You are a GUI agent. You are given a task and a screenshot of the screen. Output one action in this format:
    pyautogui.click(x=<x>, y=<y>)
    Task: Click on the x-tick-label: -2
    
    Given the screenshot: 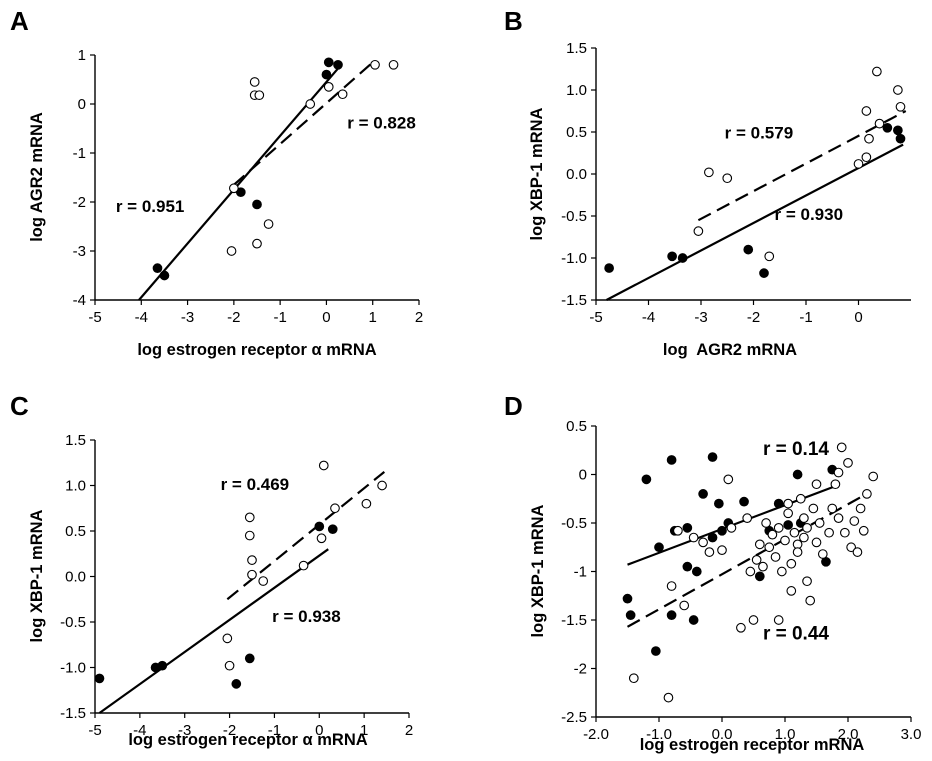 What is the action you would take?
    pyautogui.click(x=229, y=730)
    